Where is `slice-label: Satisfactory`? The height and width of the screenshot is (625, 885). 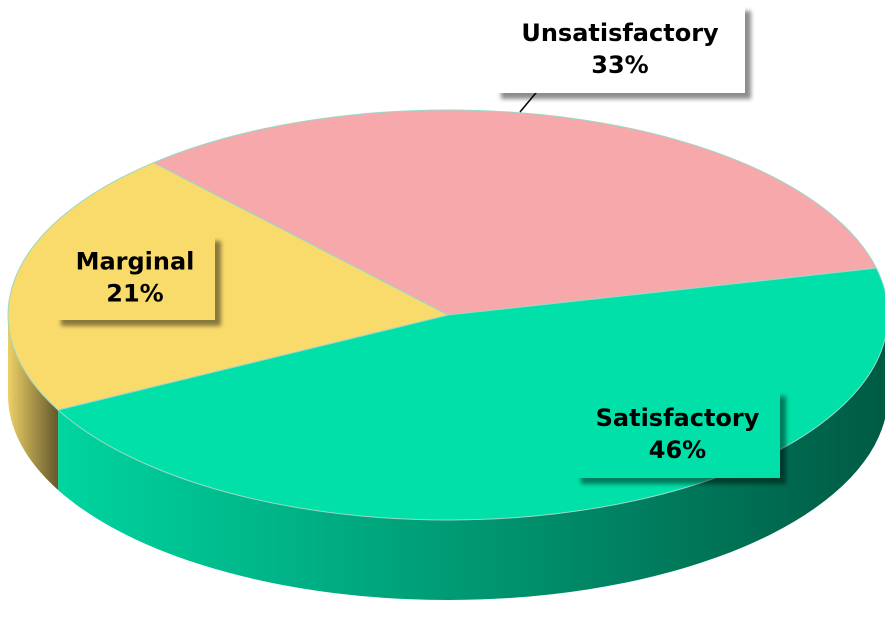
slice-label: Satisfactory is located at coordinates (678, 418).